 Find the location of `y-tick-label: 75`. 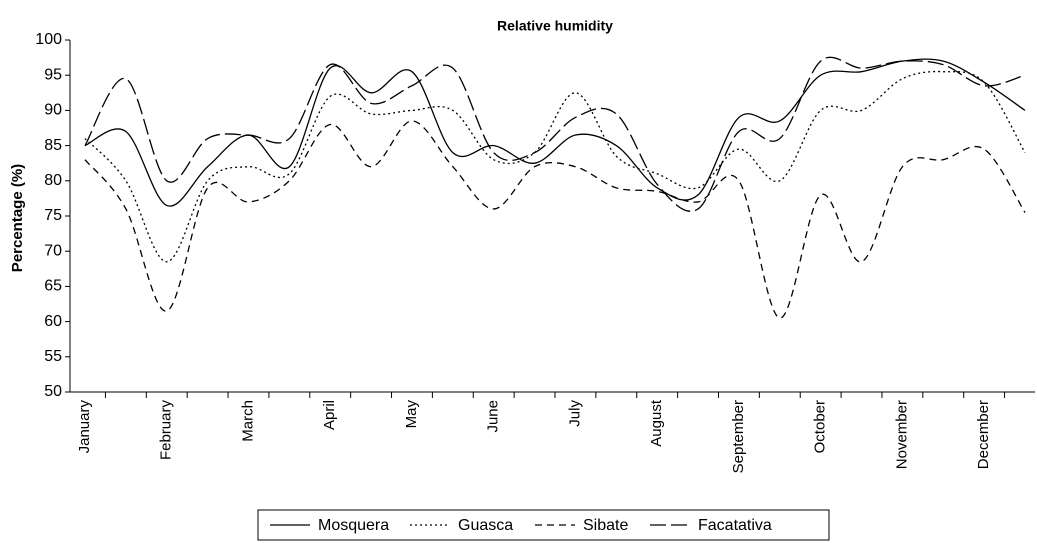

y-tick-label: 75 is located at coordinates (53, 215).